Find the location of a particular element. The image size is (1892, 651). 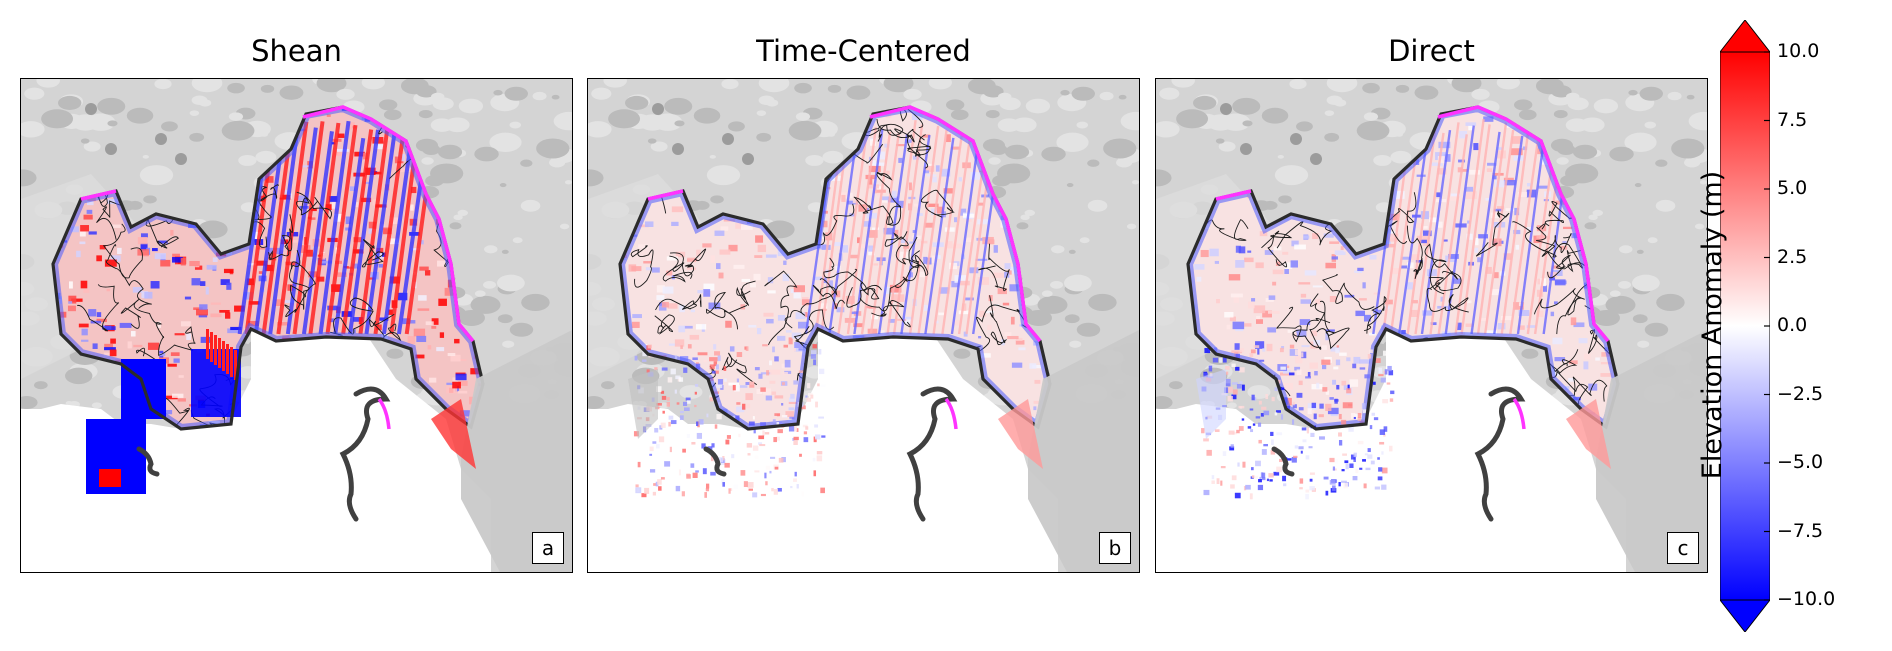

panel-letter-c: c is located at coordinates (1683, 548).